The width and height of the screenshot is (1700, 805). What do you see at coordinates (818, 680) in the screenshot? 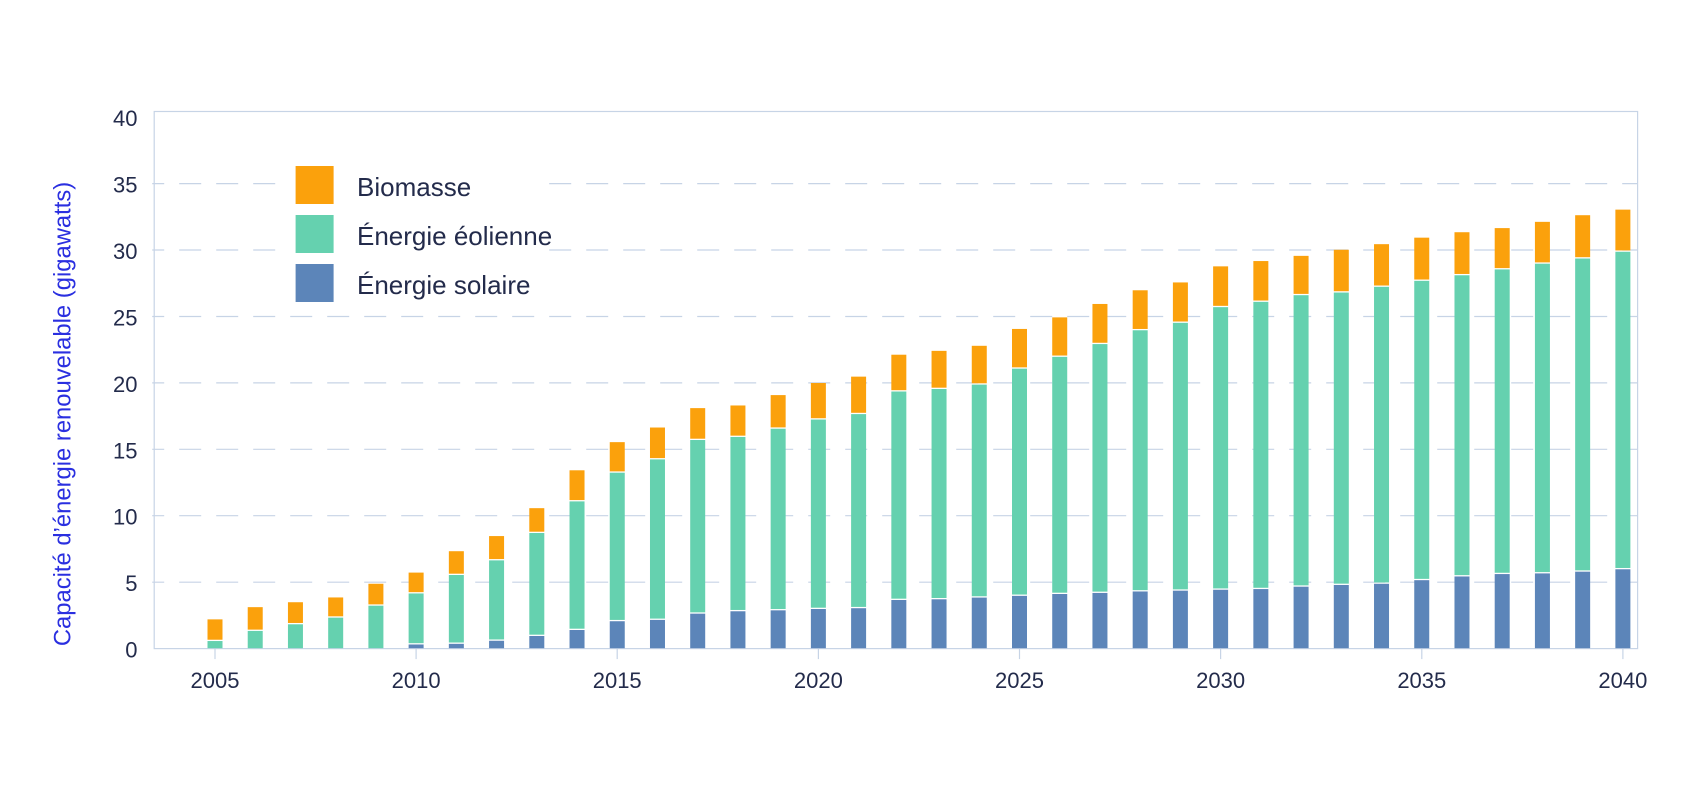
I see `svg-text: 2020` at bounding box center [818, 680].